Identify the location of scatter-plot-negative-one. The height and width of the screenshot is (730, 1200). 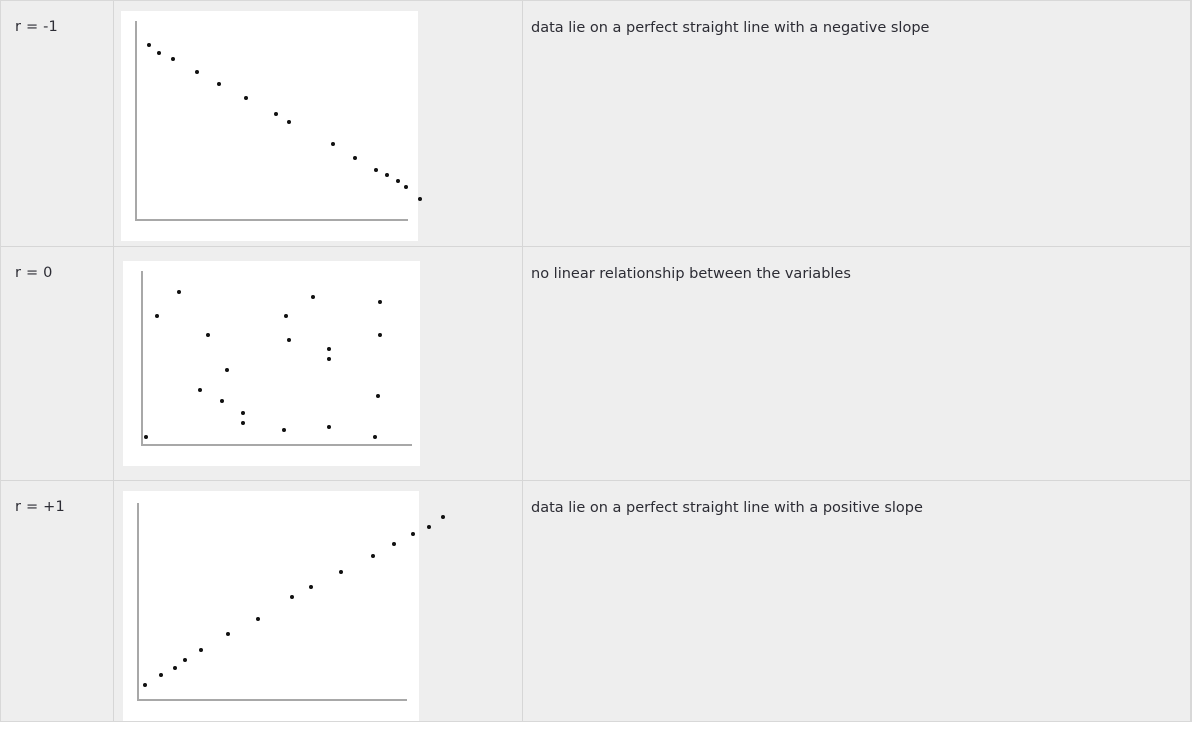
(271, 126).